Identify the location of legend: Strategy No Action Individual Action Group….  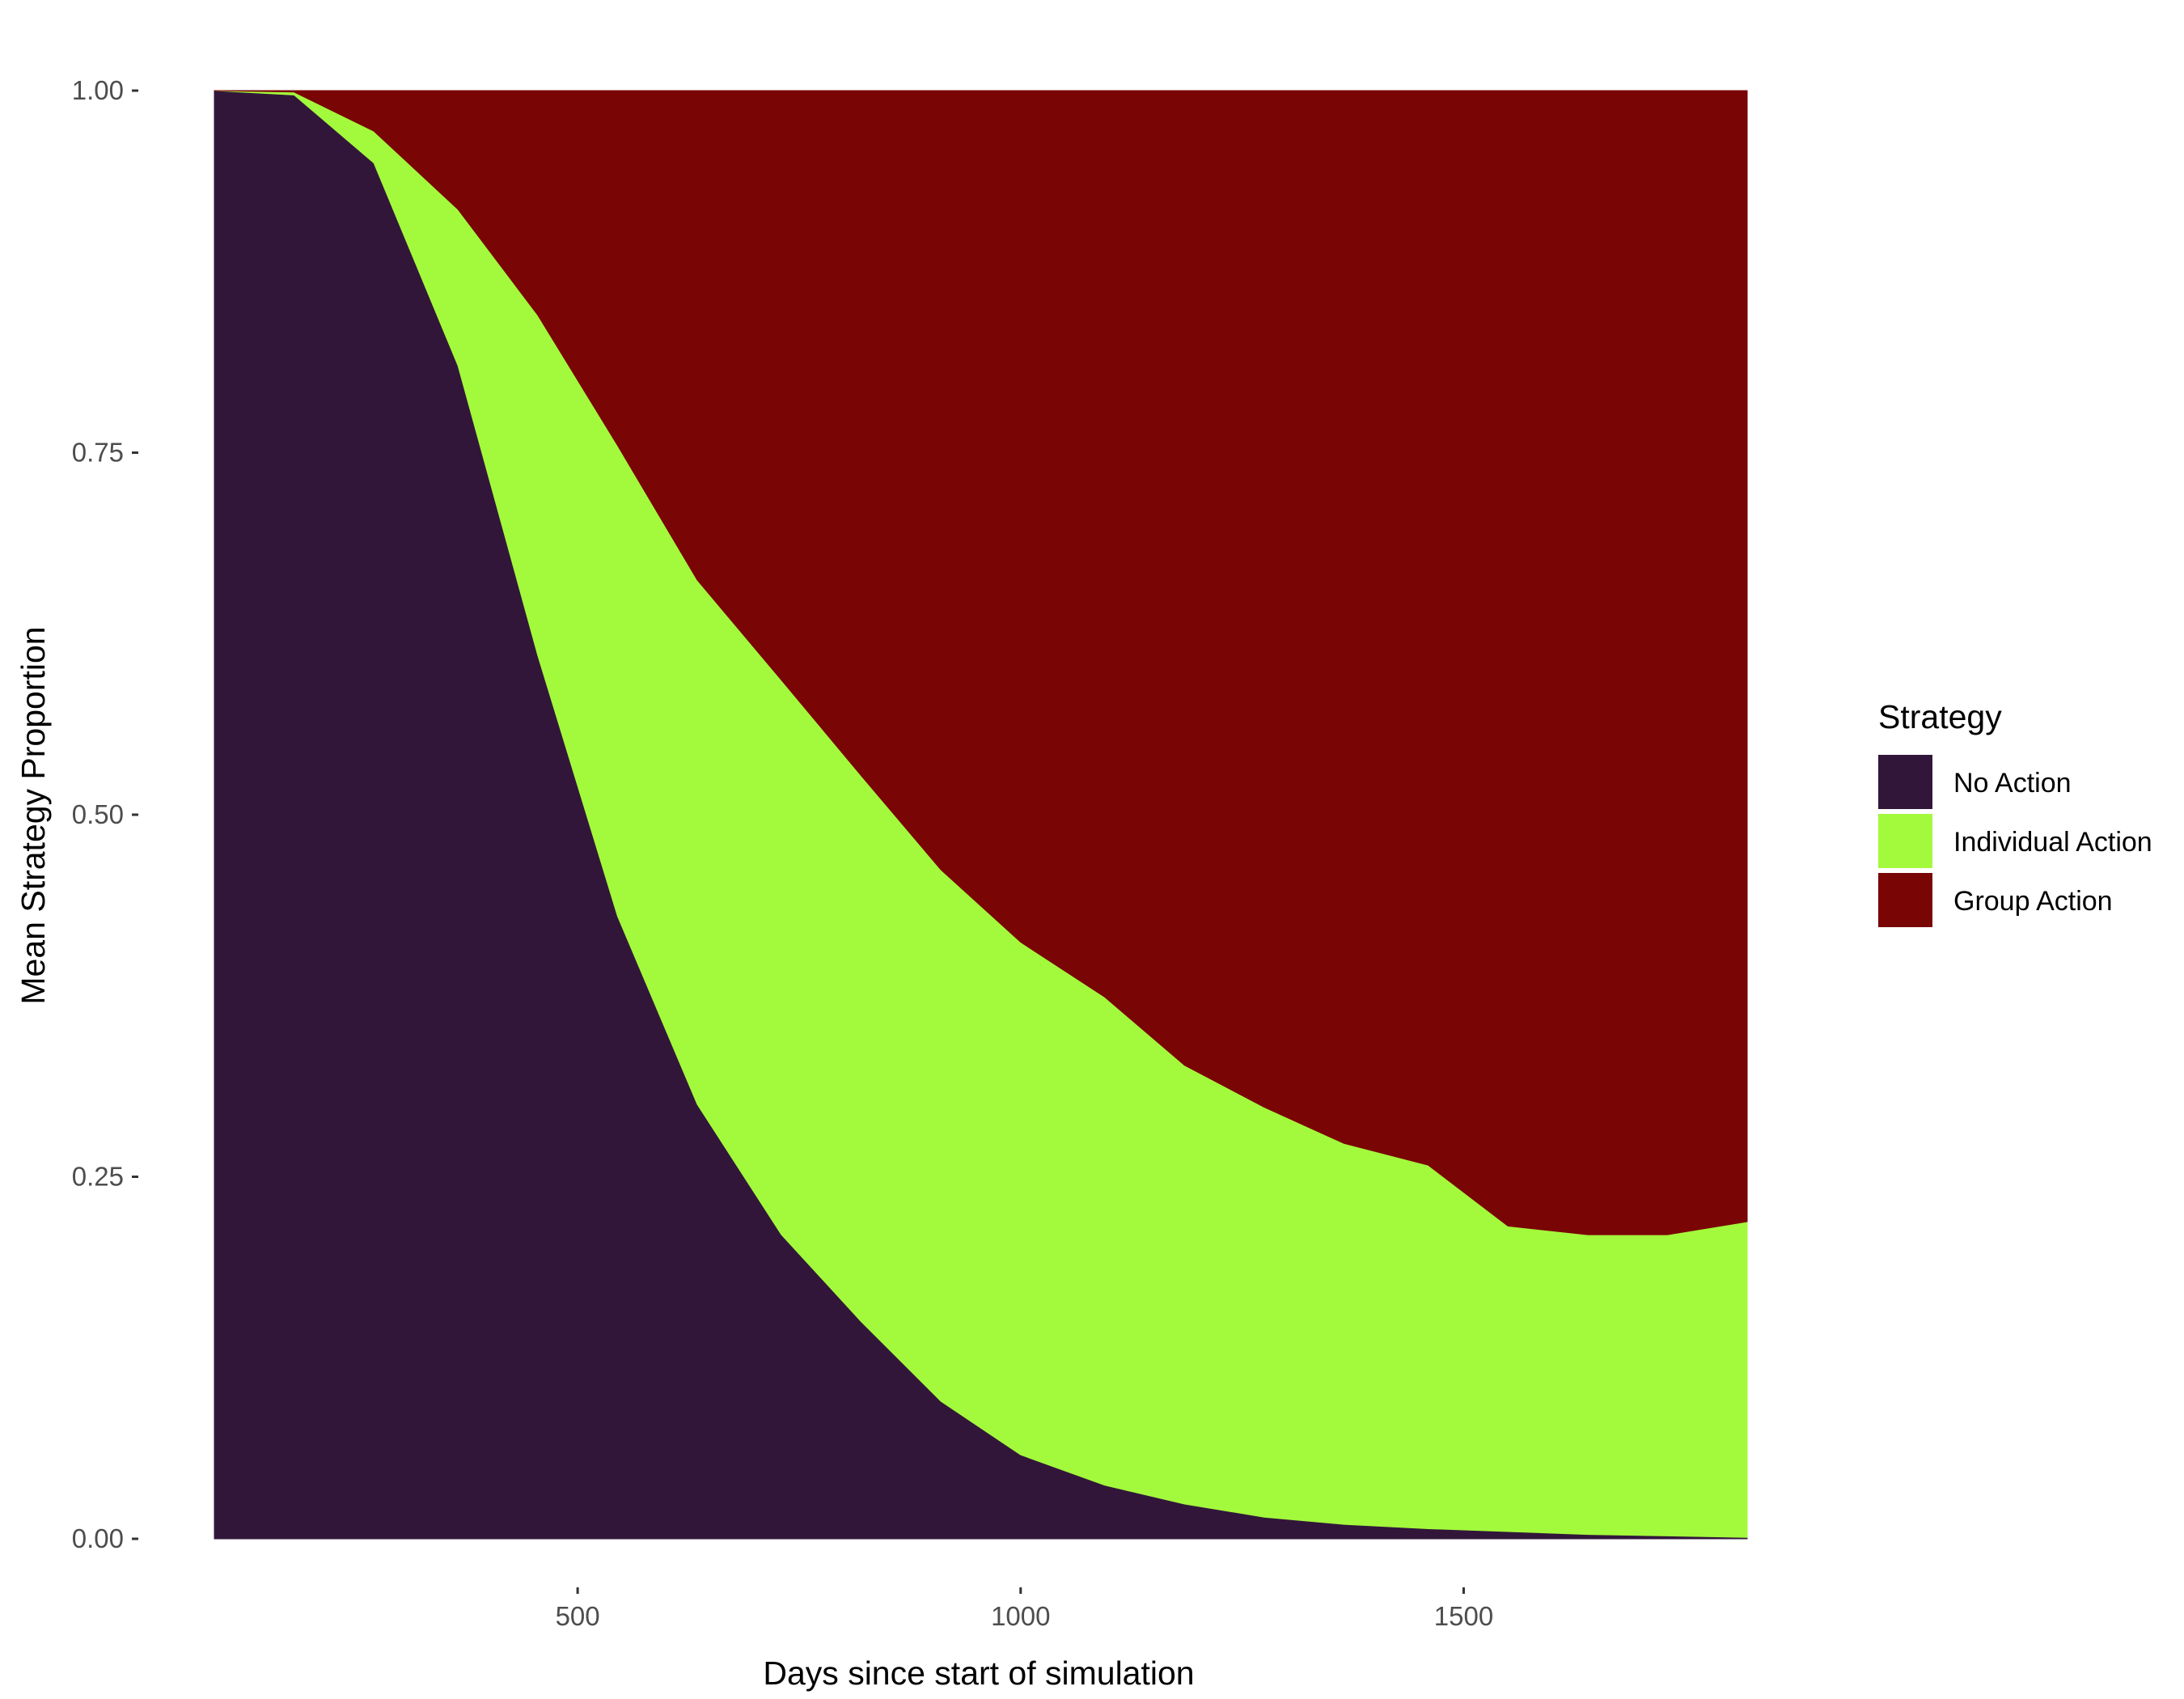
(2015, 812).